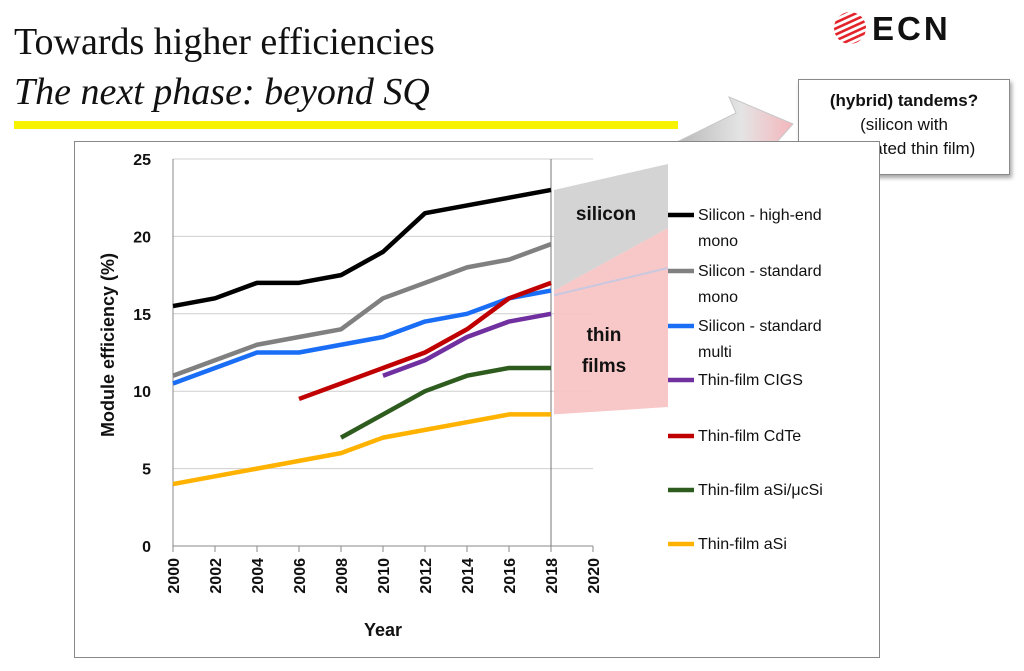  What do you see at coordinates (749, 436) in the screenshot?
I see `legend-label-5: Thin-film CdTe` at bounding box center [749, 436].